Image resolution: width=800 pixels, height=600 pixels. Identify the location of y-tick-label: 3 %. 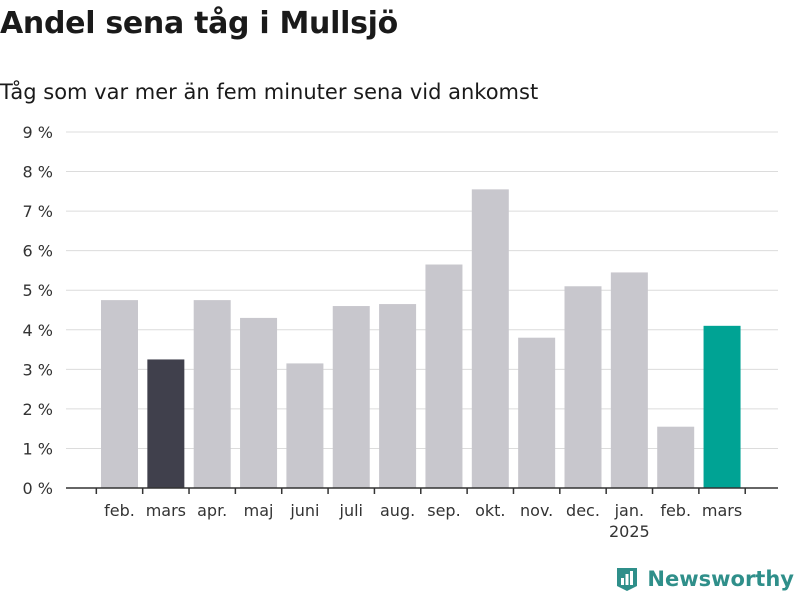
(38, 369).